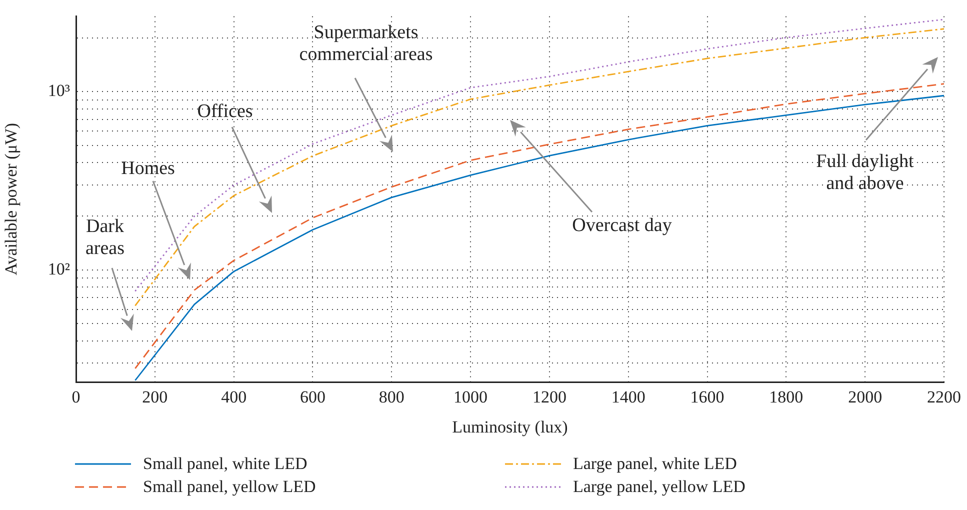 Image resolution: width=967 pixels, height=510 pixels. I want to click on x-tick-label: 0, so click(76, 397).